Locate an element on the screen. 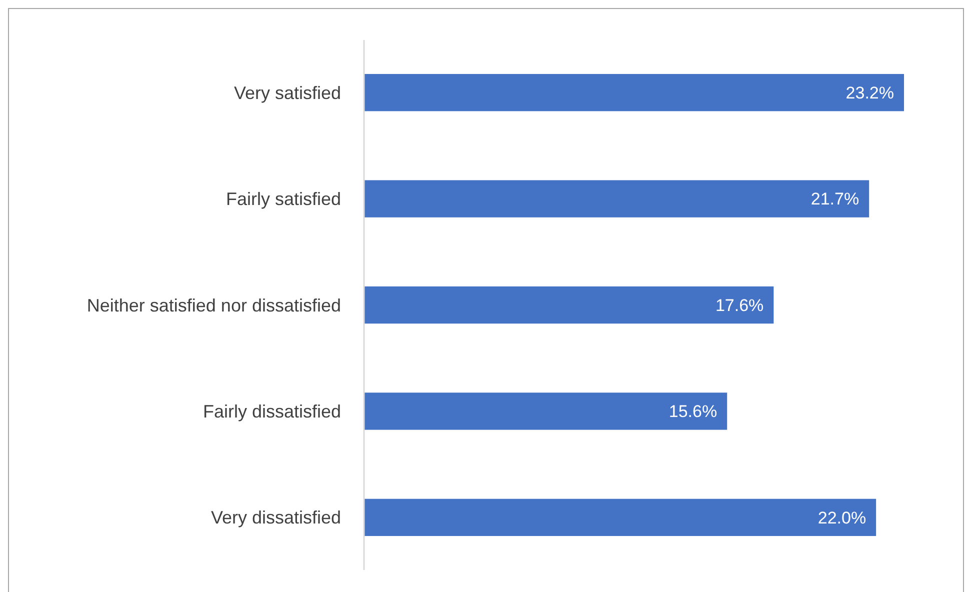 This screenshot has height=592, width=965. y-tick-label: Neither satisfied nor dissatisfied is located at coordinates (213, 305).